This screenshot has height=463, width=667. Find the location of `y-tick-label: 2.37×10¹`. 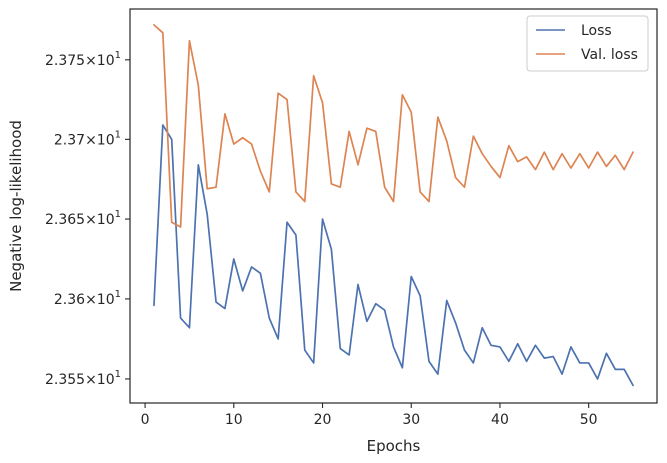

y-tick-label: 2.37×10¹ is located at coordinates (87, 138).